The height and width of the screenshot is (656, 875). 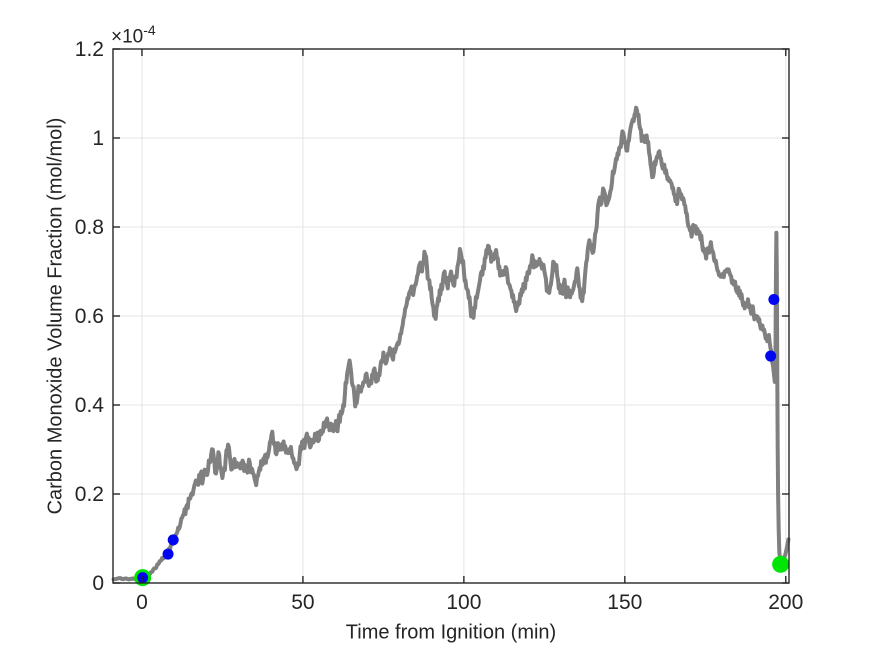 I want to click on exponent-power: -4, so click(x=149, y=30).